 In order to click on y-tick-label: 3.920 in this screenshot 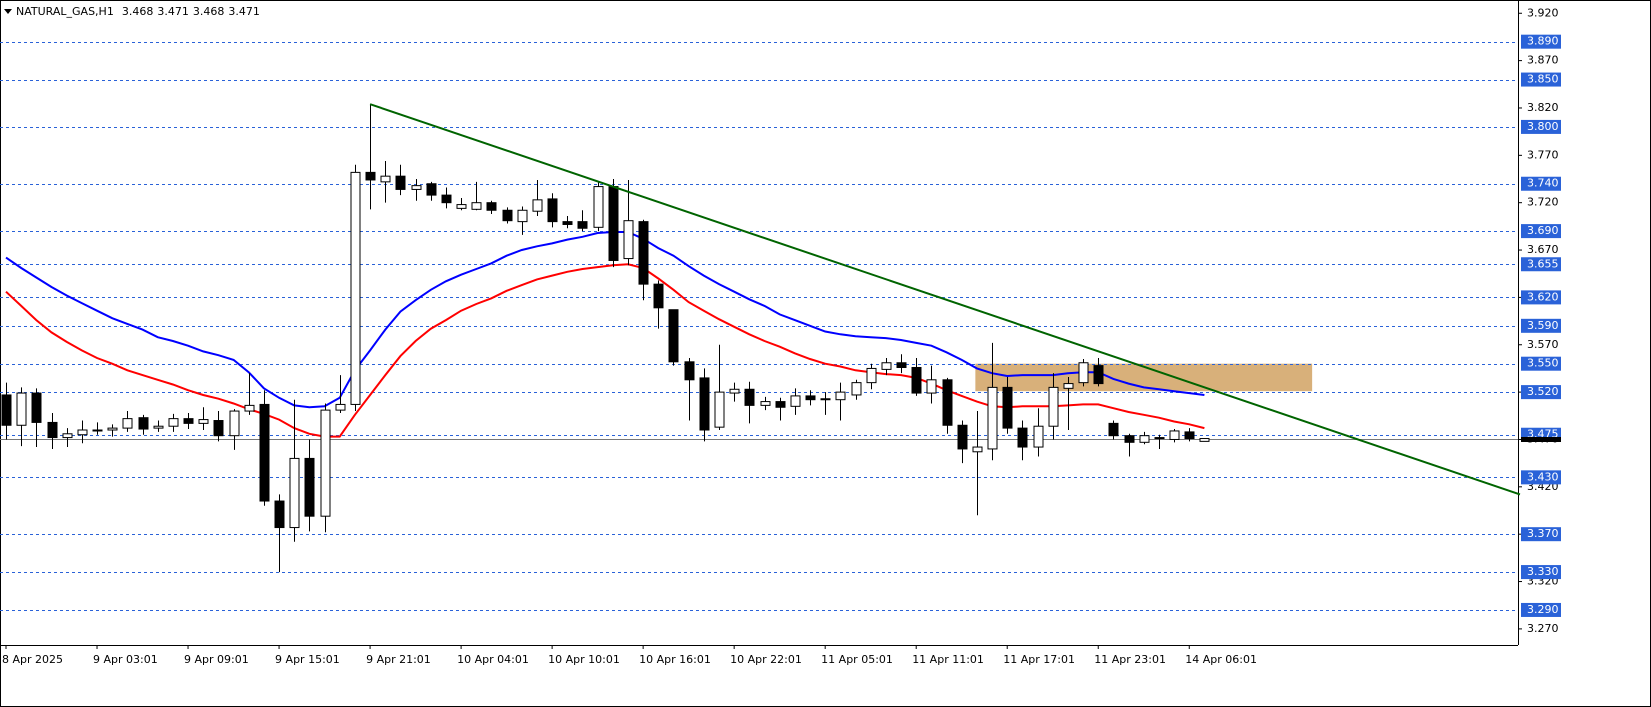, I will do `click(1543, 12)`.